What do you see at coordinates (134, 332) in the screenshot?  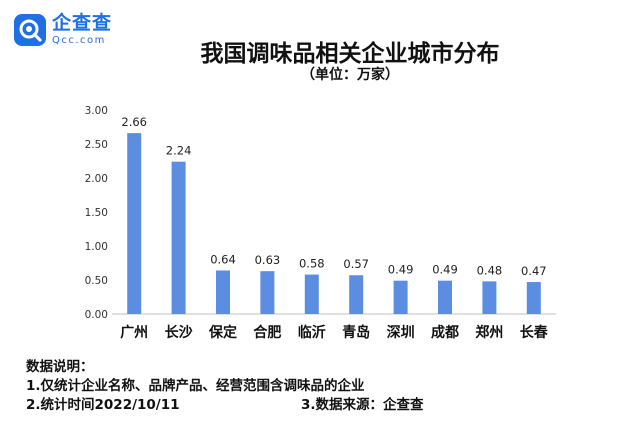 I see `x-tick-label: 广州` at bounding box center [134, 332].